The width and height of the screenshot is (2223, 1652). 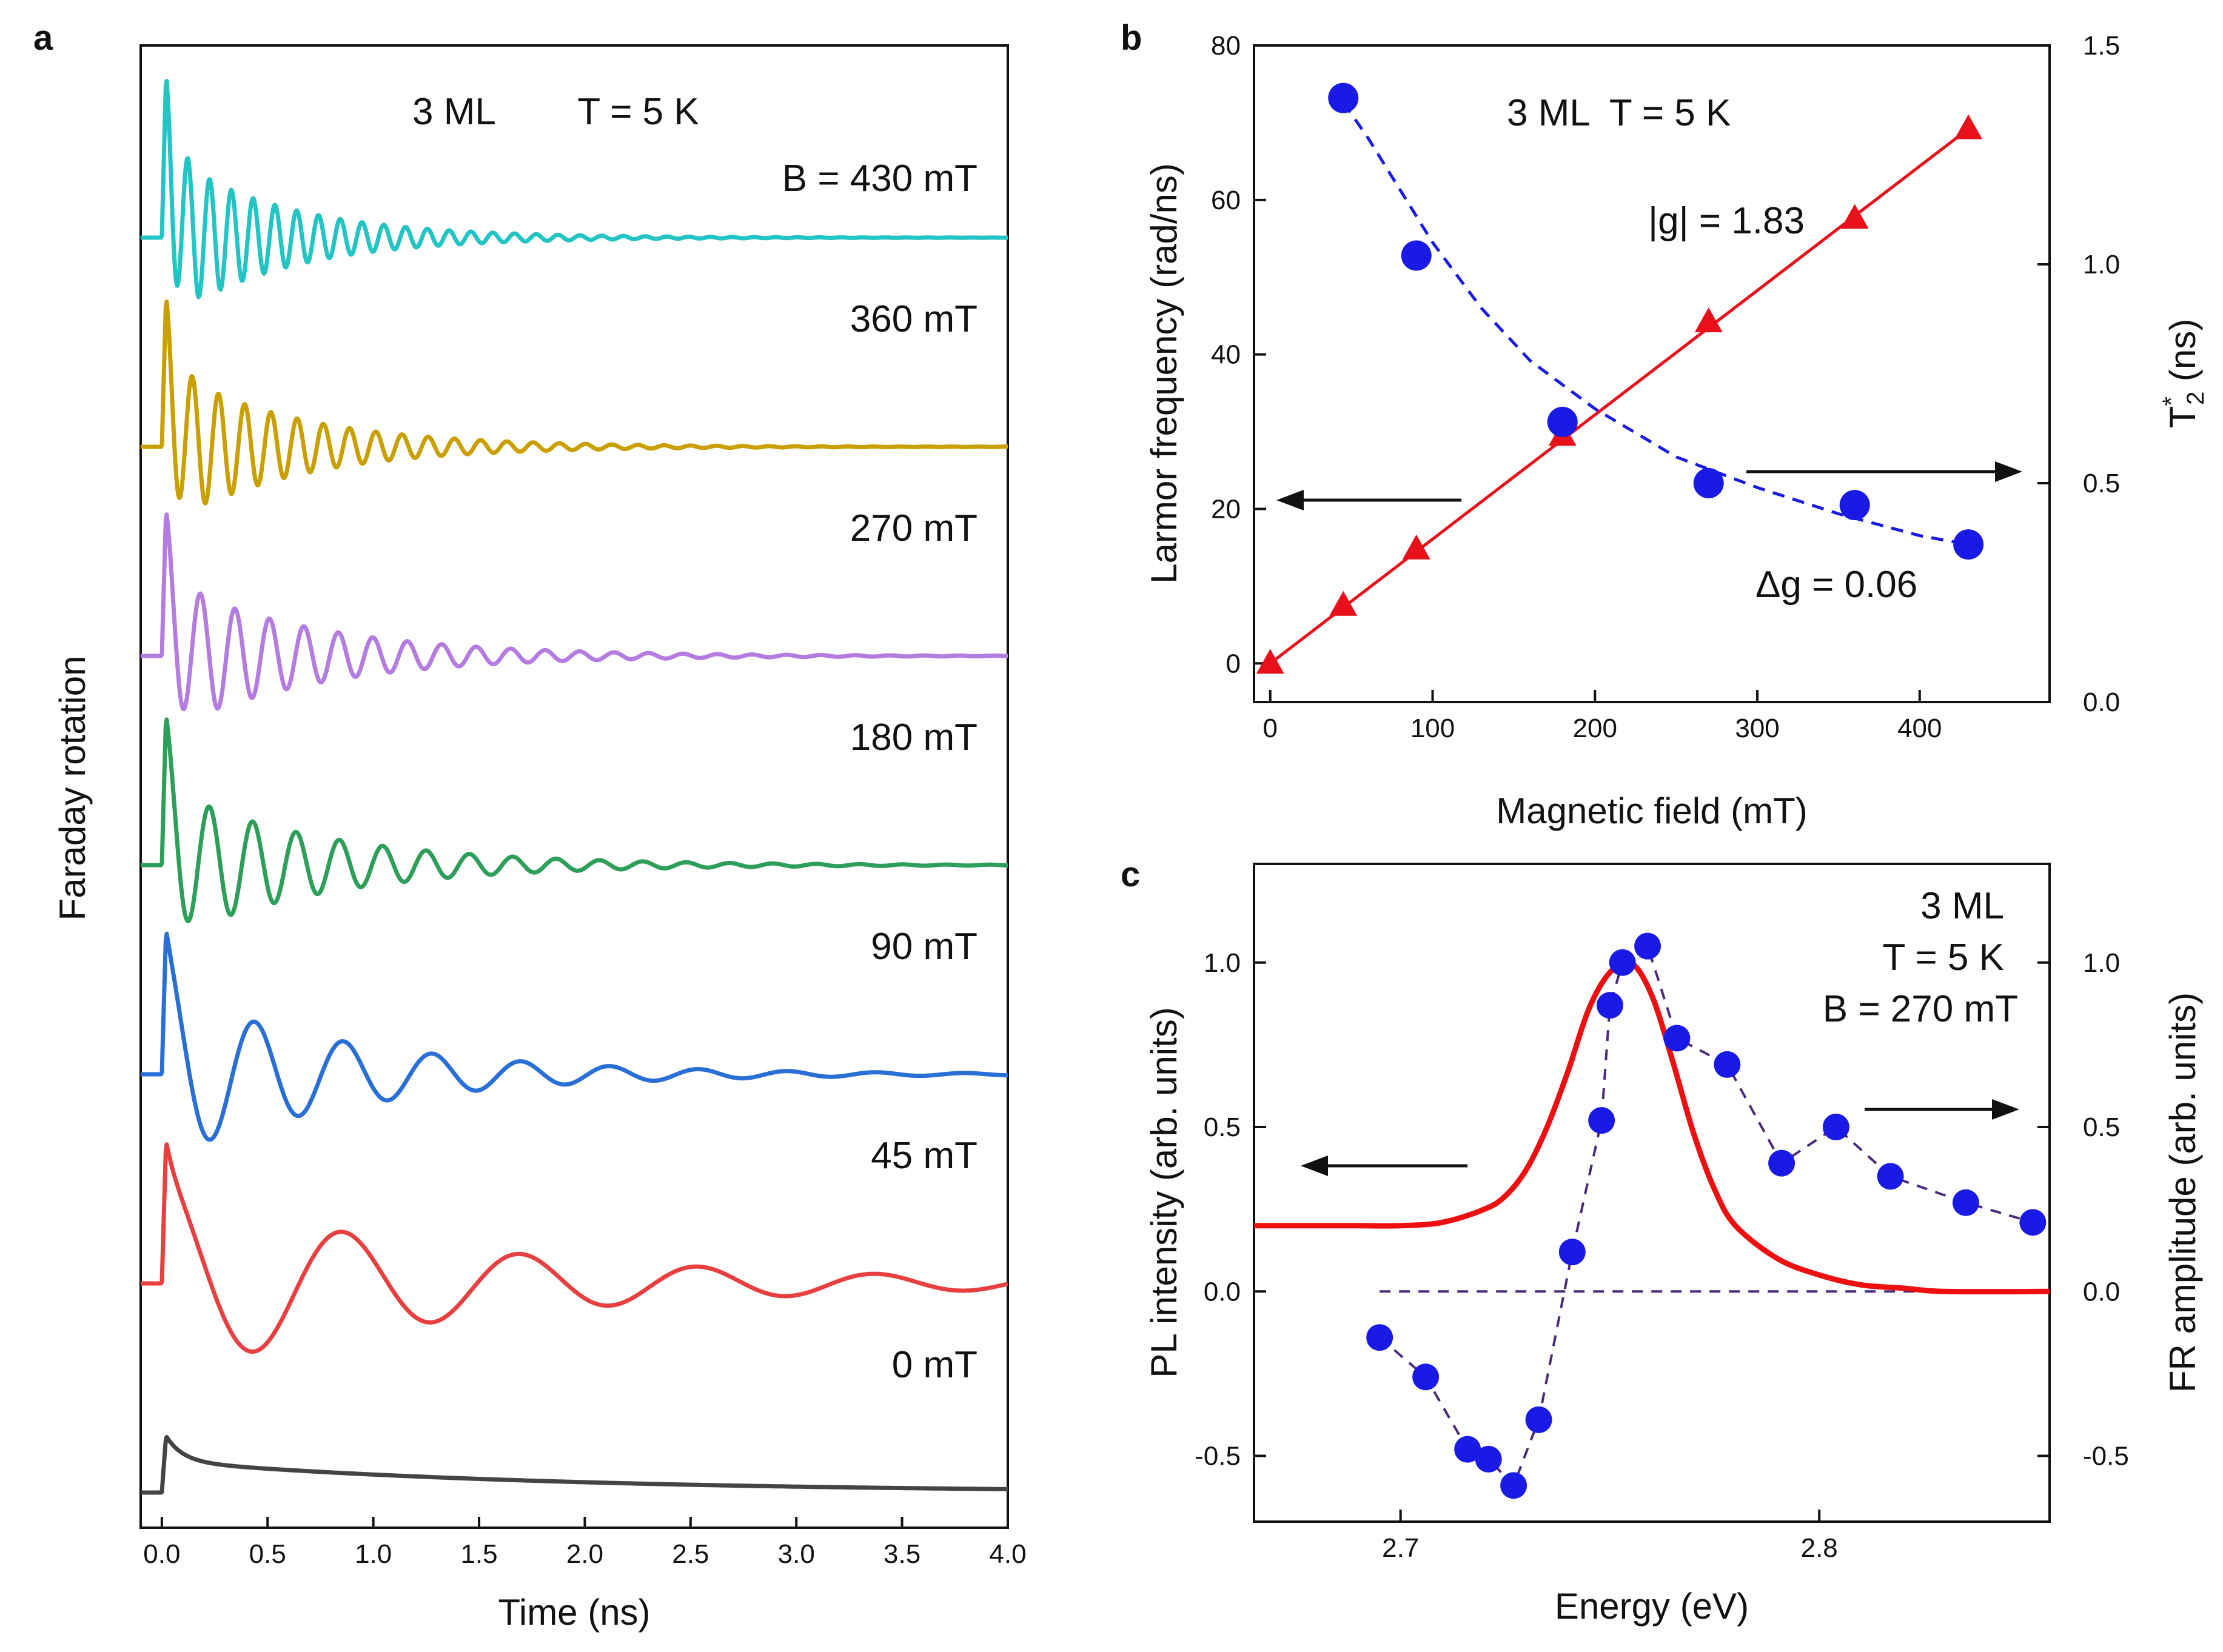 What do you see at coordinates (1962, 906) in the screenshot?
I see `panel-c-title-line-1: 3 ML` at bounding box center [1962, 906].